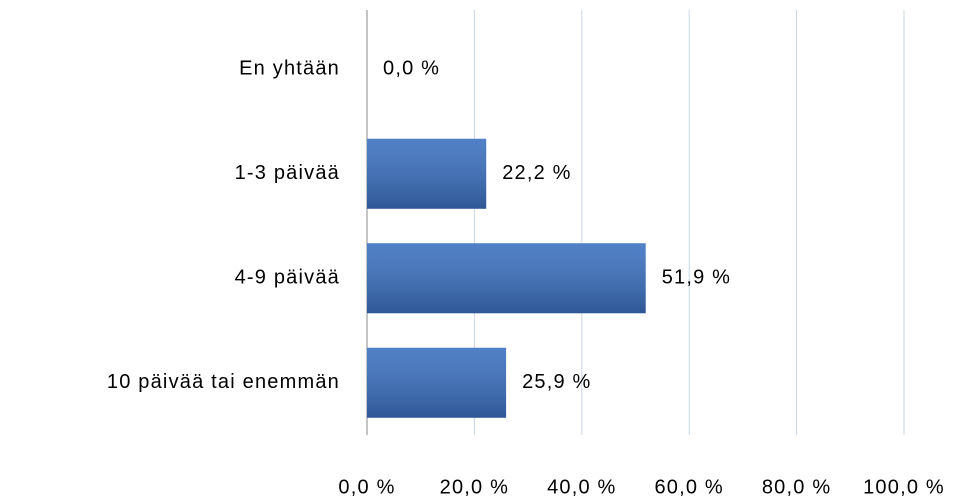 The height and width of the screenshot is (499, 963). I want to click on y-tick-label: 10 päivää tai enemmän, so click(223, 382).